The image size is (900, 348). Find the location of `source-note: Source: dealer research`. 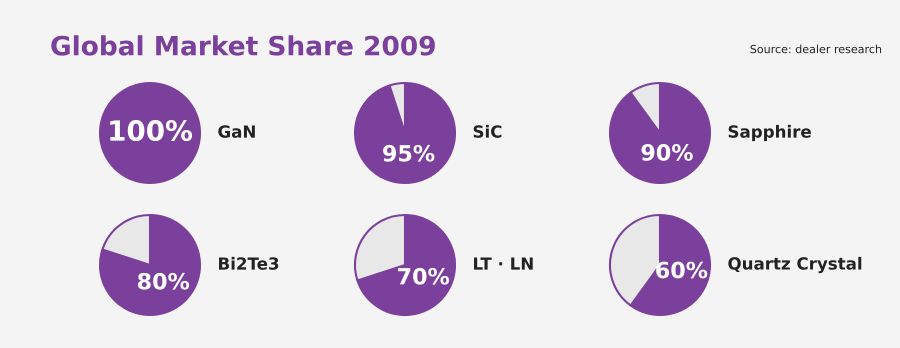

source-note: Source: dealer research is located at coordinates (816, 49).